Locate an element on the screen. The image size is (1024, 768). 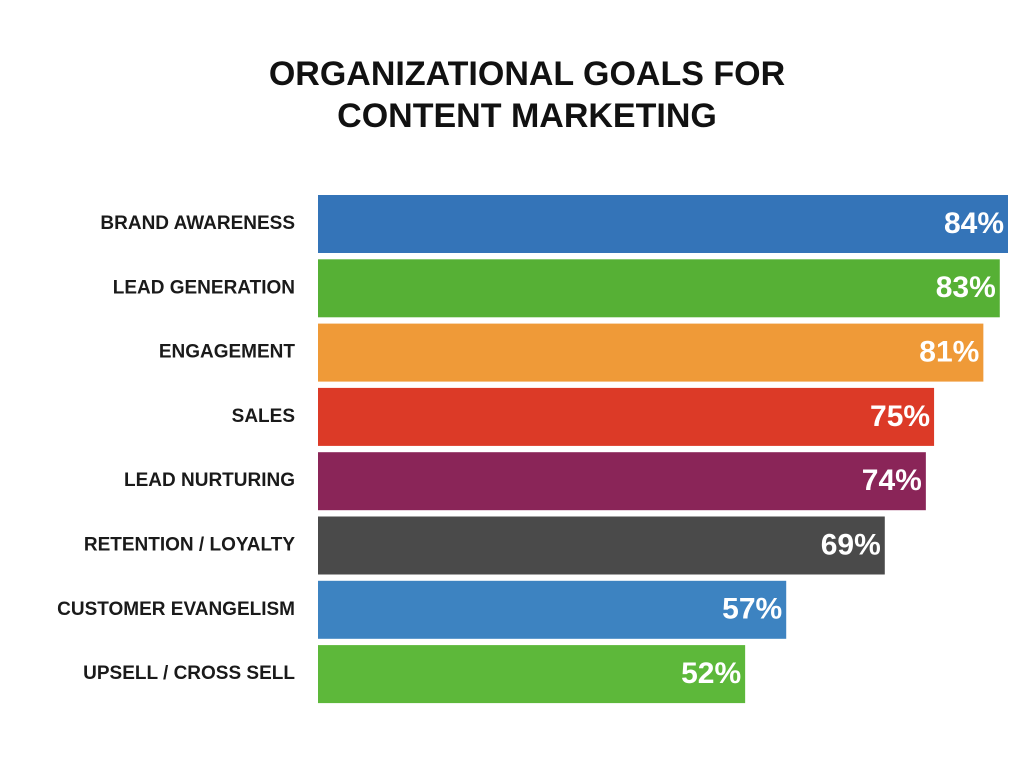
value-label: 75% is located at coordinates (900, 416).